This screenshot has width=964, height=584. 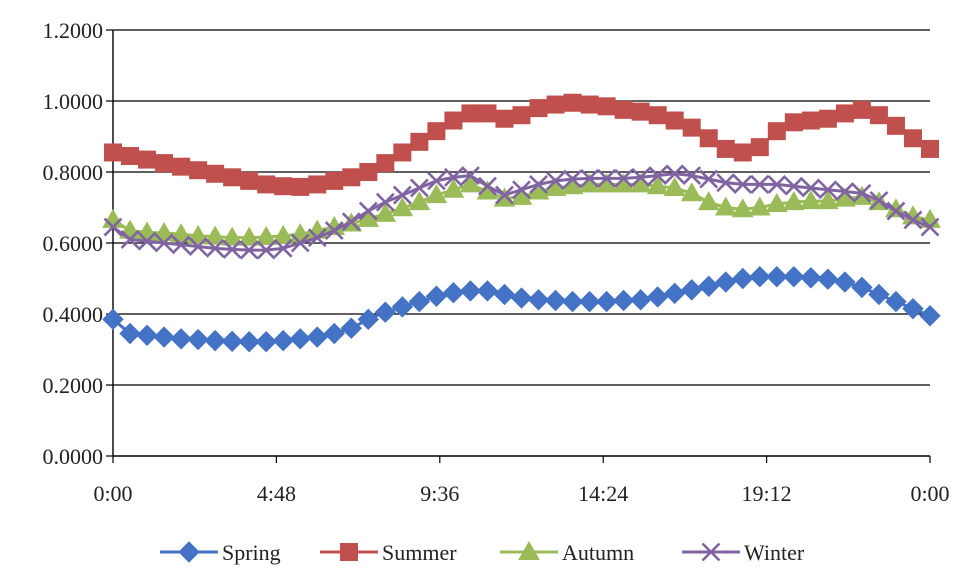 What do you see at coordinates (598, 552) in the screenshot?
I see `legend-label: Autumn` at bounding box center [598, 552].